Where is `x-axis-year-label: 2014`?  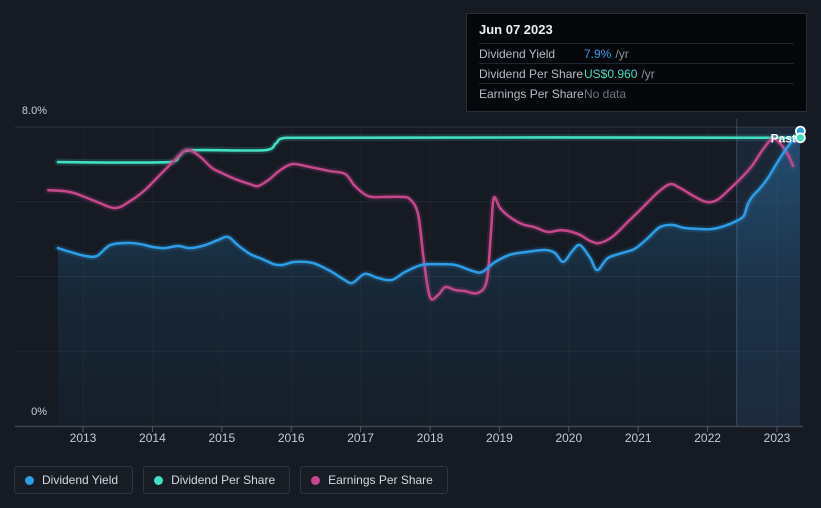
x-axis-year-label: 2014 is located at coordinates (152, 438).